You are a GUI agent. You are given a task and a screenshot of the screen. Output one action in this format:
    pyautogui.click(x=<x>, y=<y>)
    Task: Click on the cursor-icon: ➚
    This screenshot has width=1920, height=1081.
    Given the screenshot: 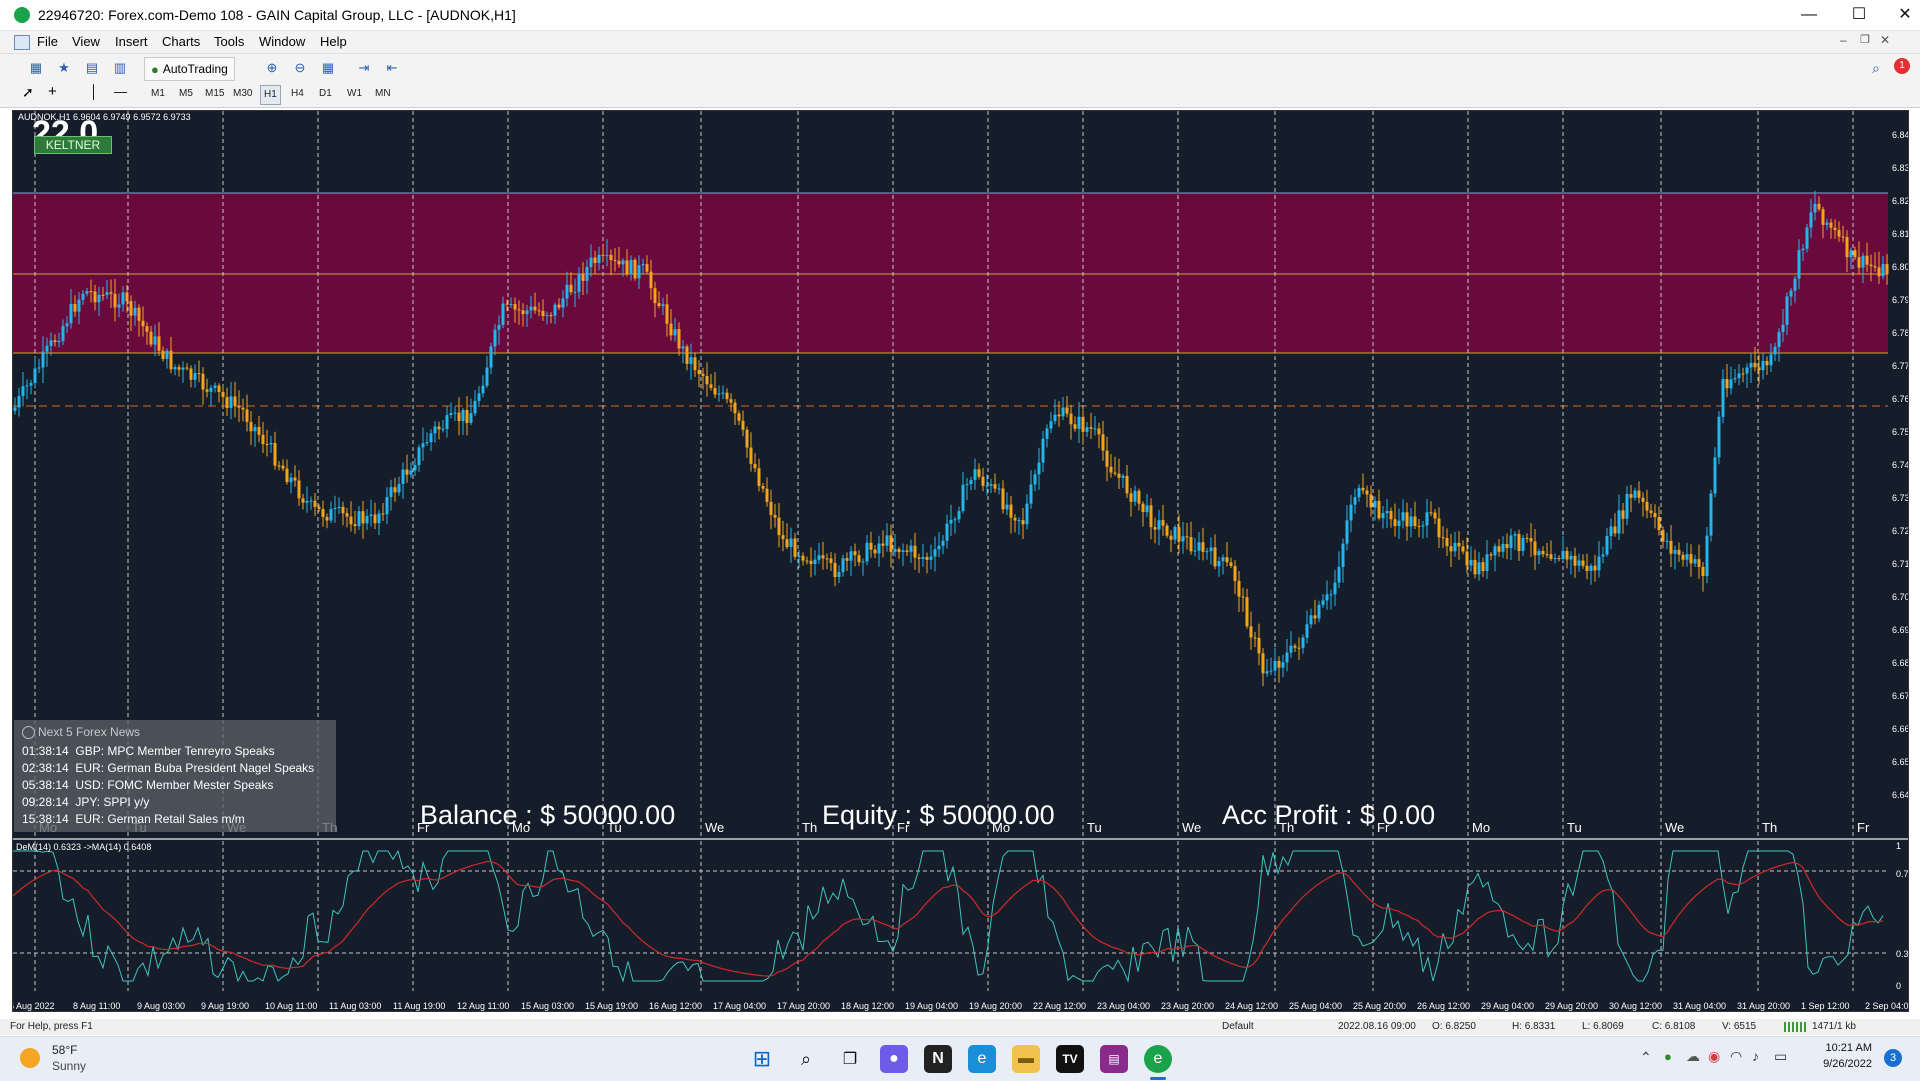 What is the action you would take?
    pyautogui.click(x=28, y=92)
    